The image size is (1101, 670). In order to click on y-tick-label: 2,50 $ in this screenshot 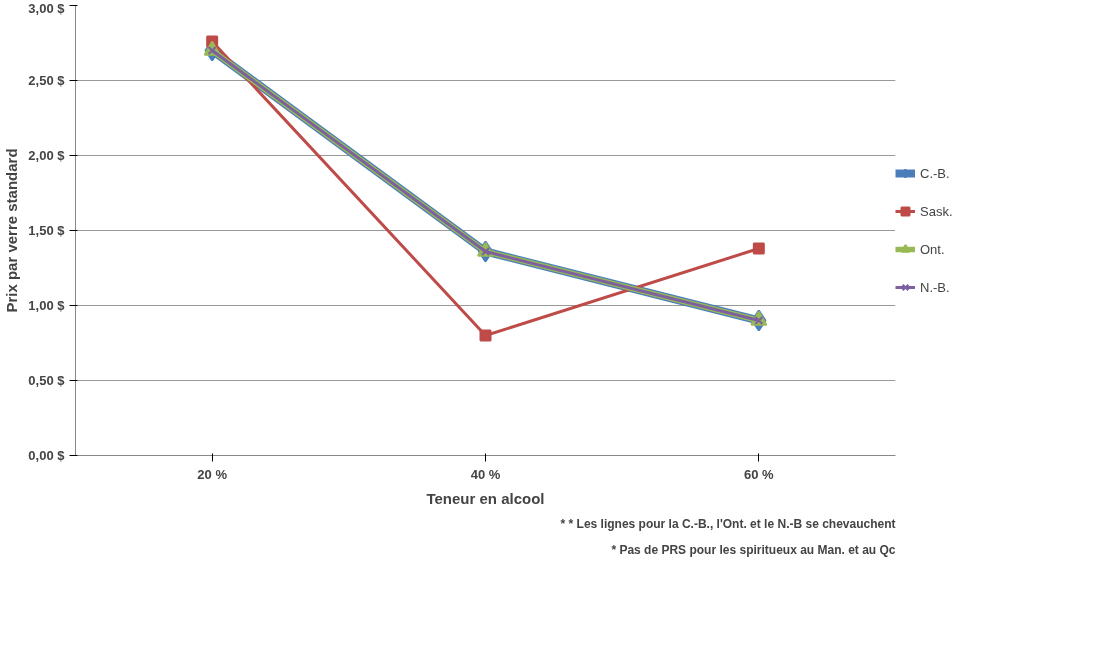, I will do `click(47, 80)`.